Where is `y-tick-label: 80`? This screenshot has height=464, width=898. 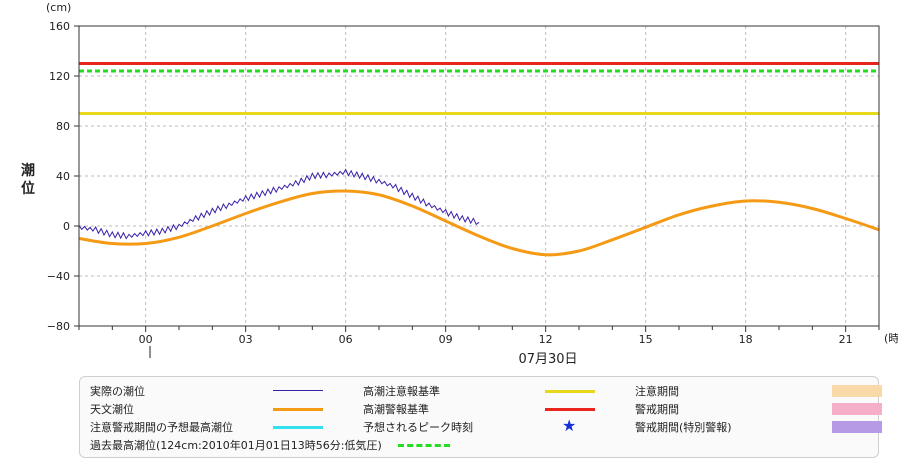 y-tick-label: 80 is located at coordinates (63, 126).